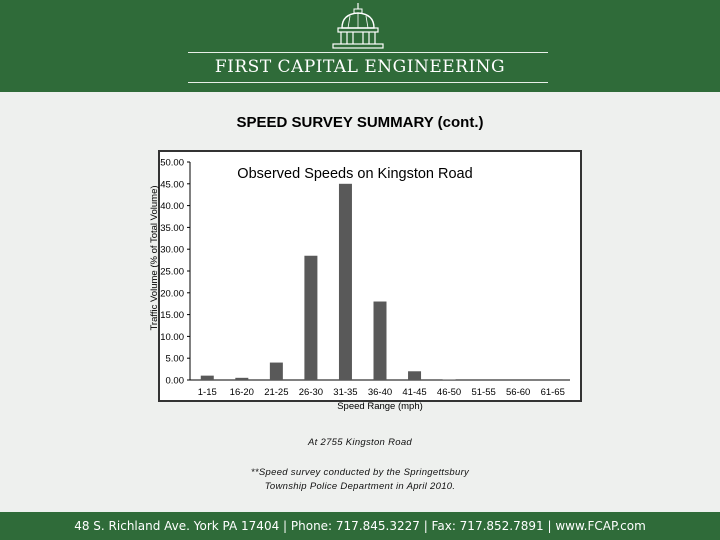  Describe the element at coordinates (172, 228) in the screenshot. I see `y-tick-label: 35.00` at that location.